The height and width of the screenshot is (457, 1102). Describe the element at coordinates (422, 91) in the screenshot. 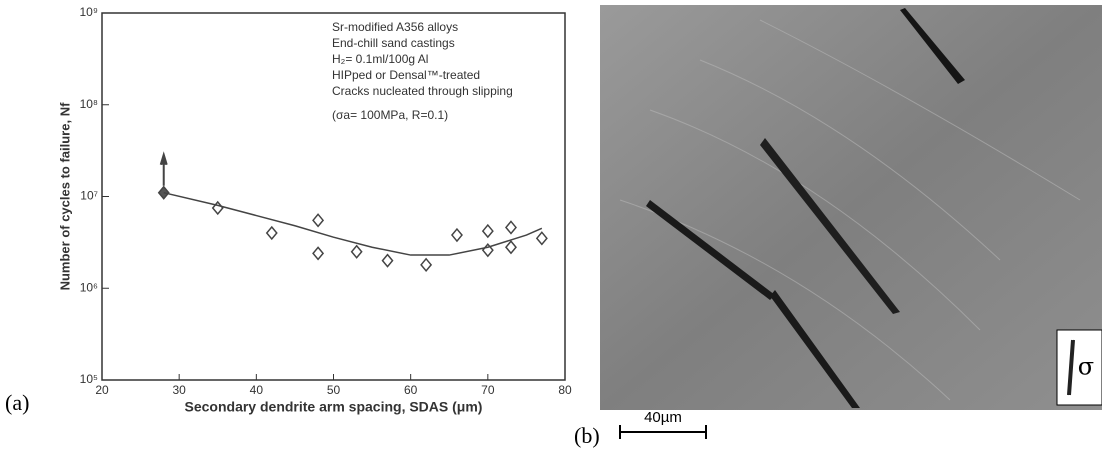

I see `annotation: Cracks nucleated through slipping` at that location.